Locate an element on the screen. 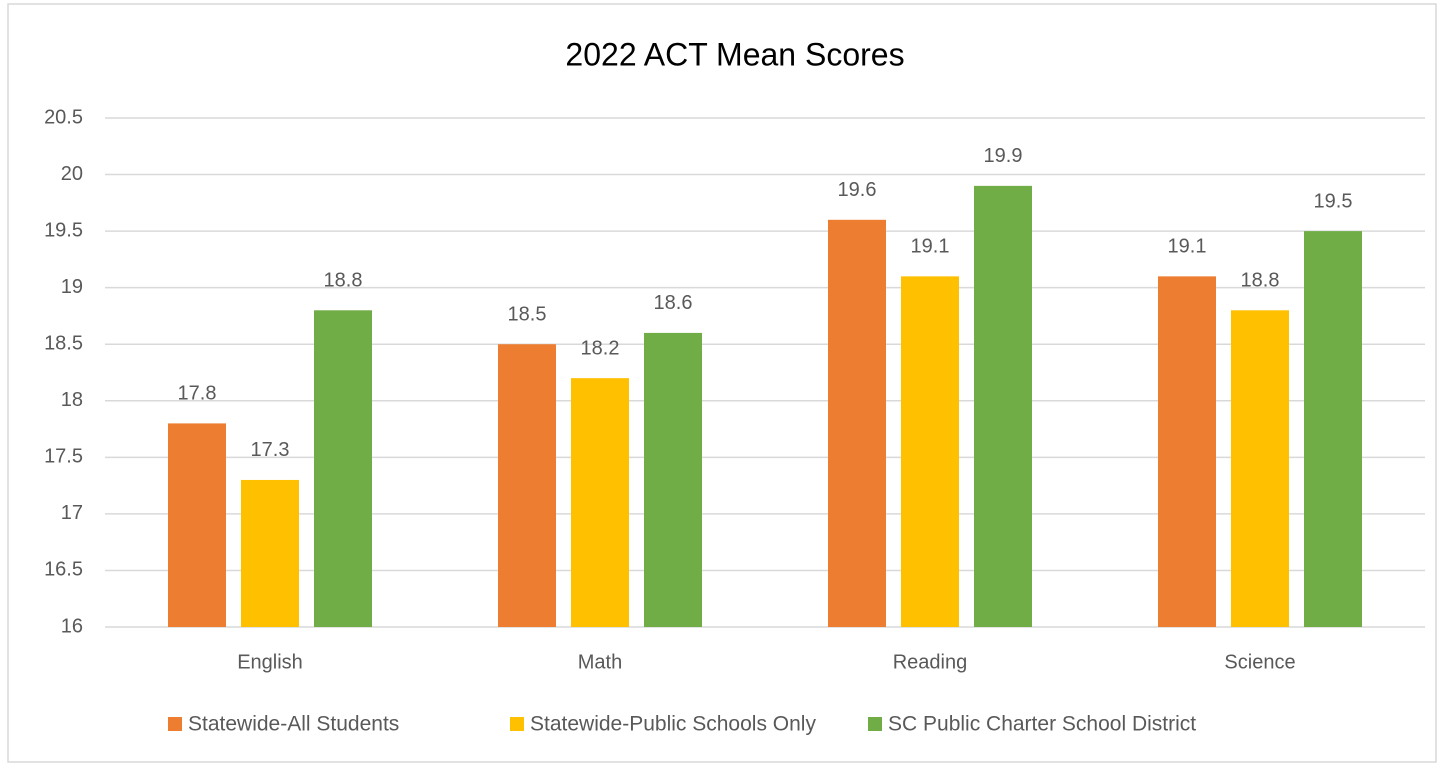 The image size is (1441, 765). legend-label: SC Public Charter School District is located at coordinates (1042, 724).